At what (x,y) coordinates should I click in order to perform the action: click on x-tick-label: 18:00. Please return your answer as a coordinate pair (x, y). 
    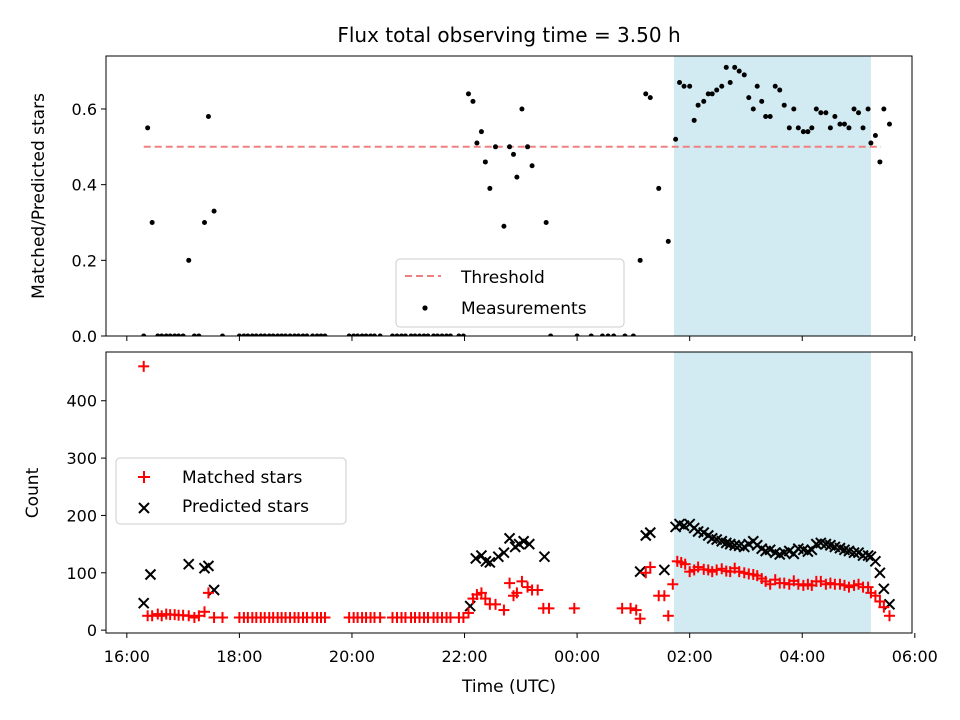
    Looking at the image, I should click on (239, 656).